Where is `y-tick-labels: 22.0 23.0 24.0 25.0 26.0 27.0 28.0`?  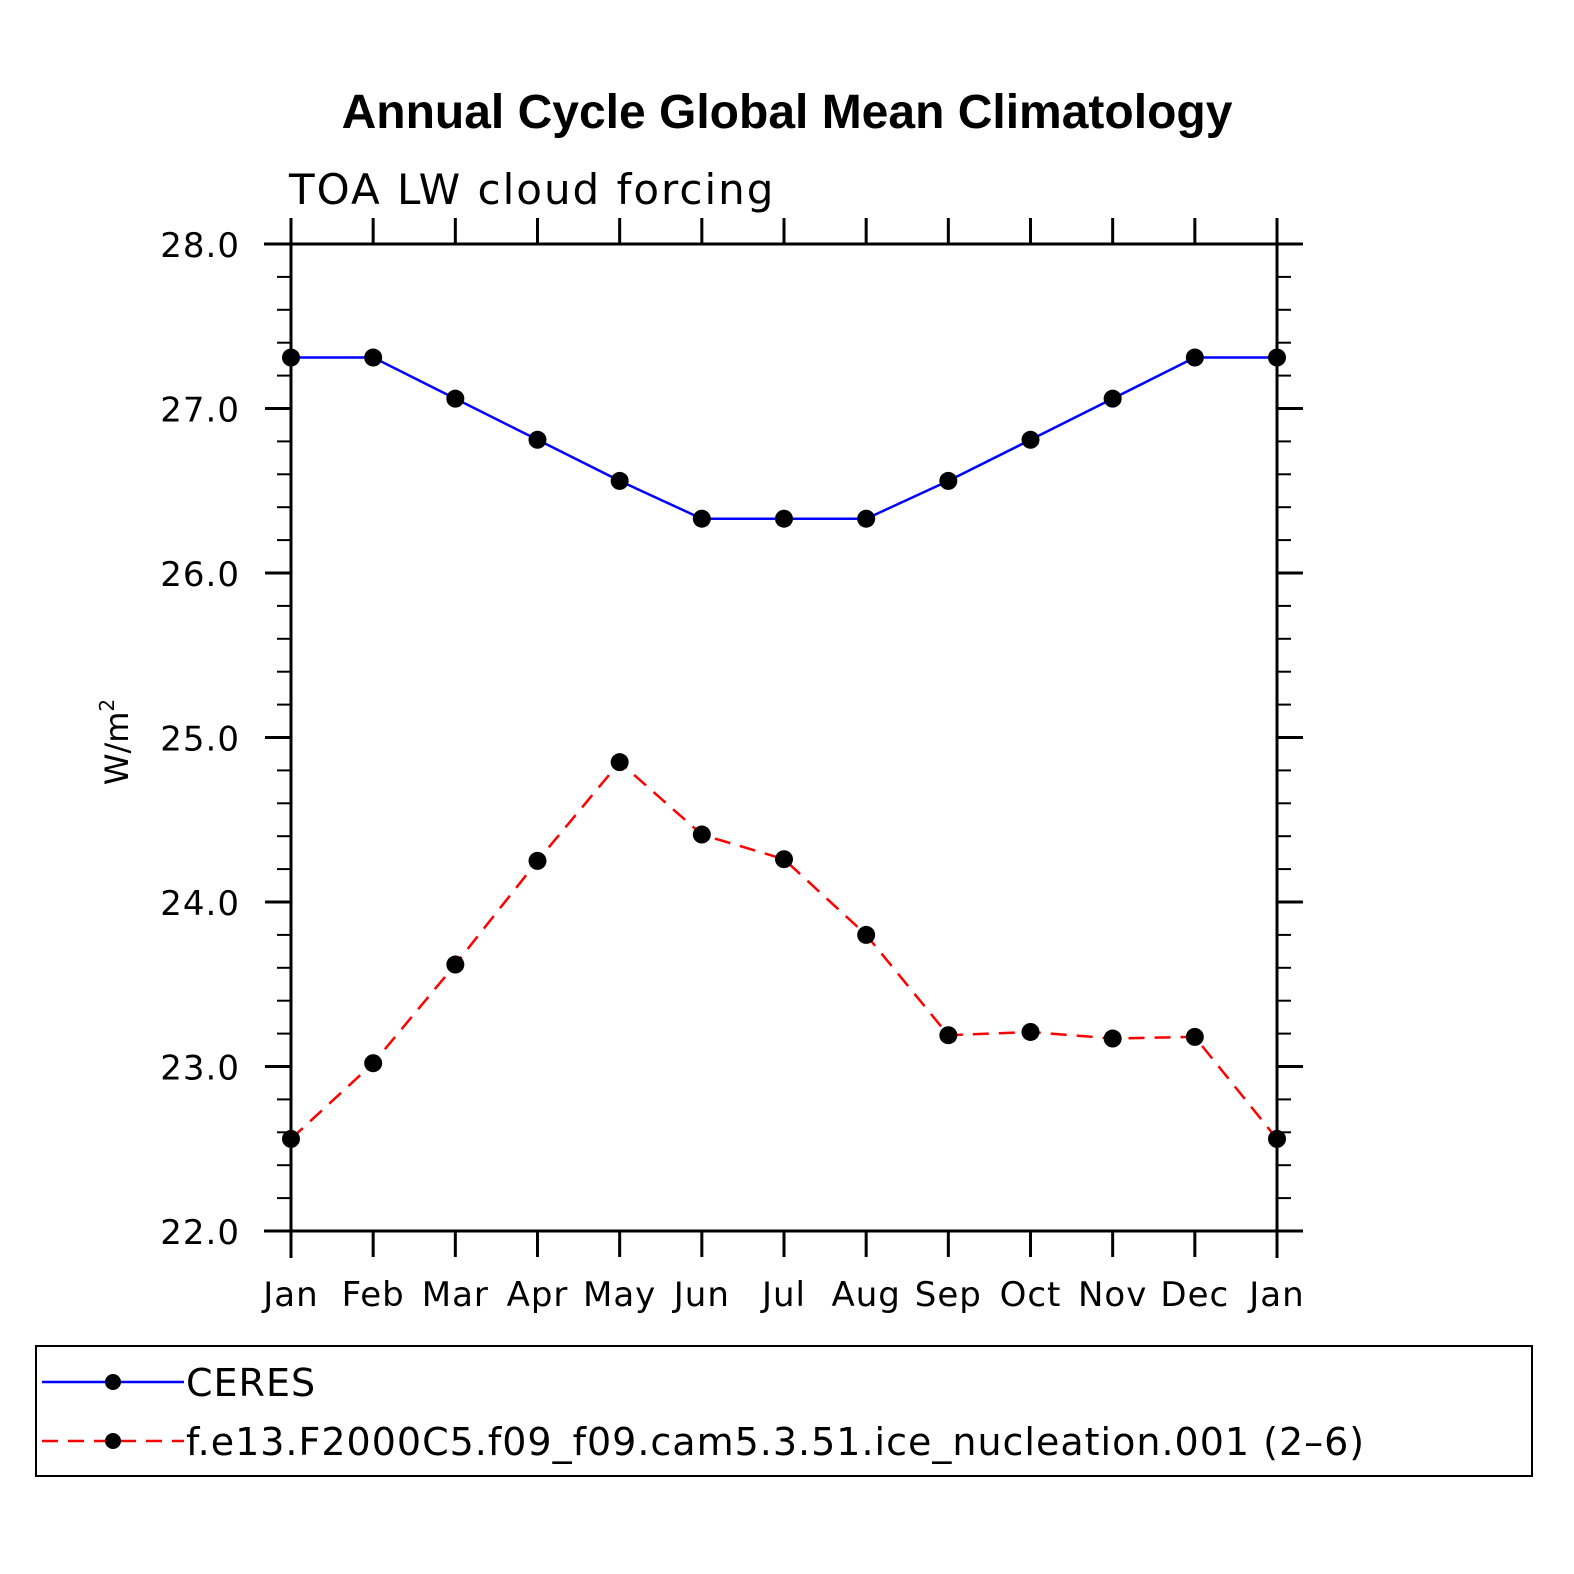
y-tick-labels: 22.0 23.0 24.0 25.0 26.0 27.0 28.0 is located at coordinates (200, 739).